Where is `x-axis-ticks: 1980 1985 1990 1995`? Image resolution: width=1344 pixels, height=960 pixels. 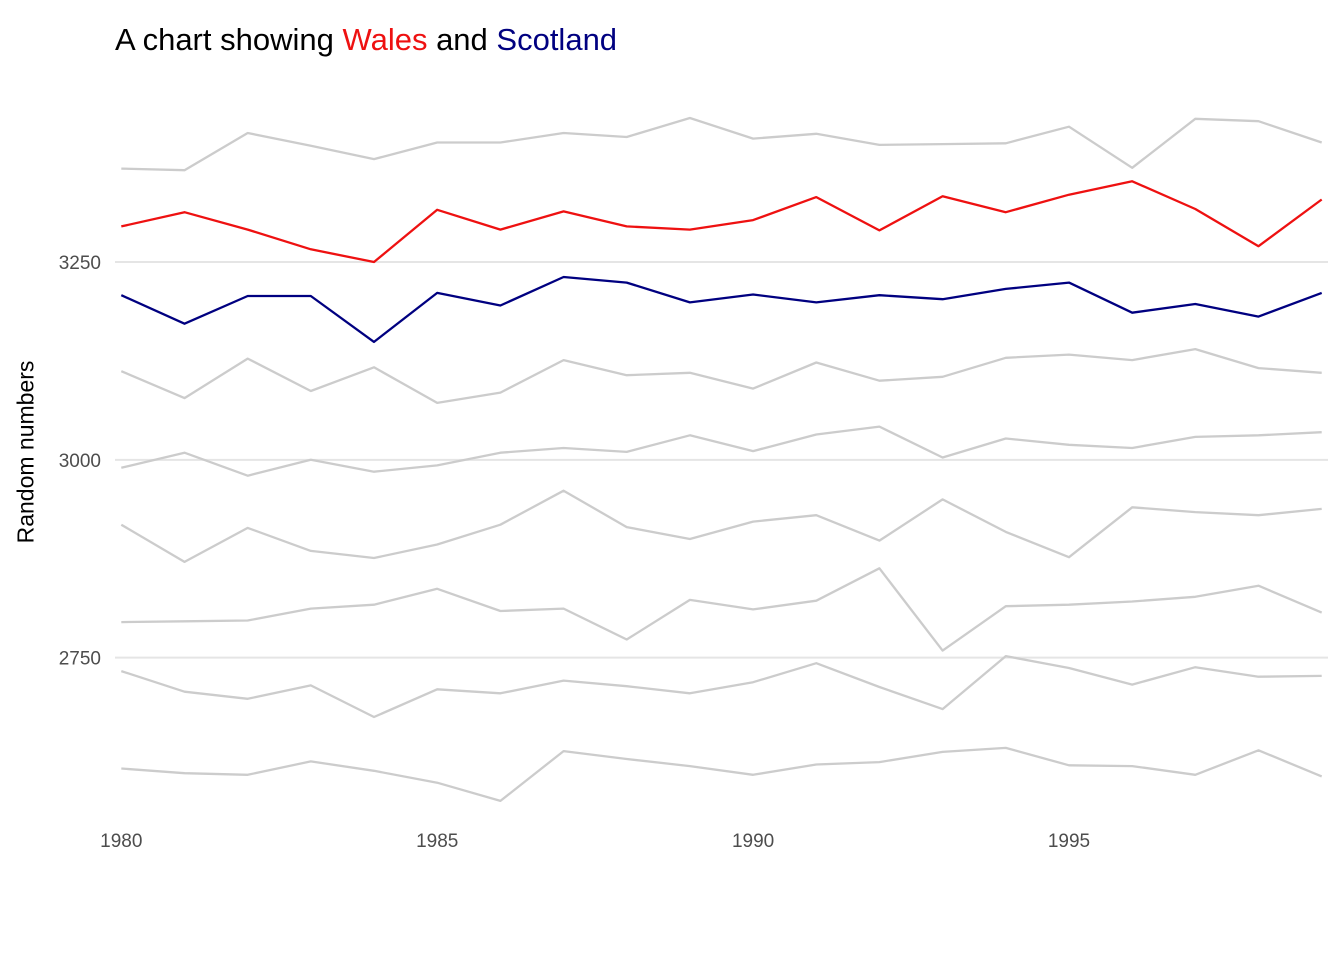 x-axis-ticks: 1980 1985 1990 1995 is located at coordinates (595, 841).